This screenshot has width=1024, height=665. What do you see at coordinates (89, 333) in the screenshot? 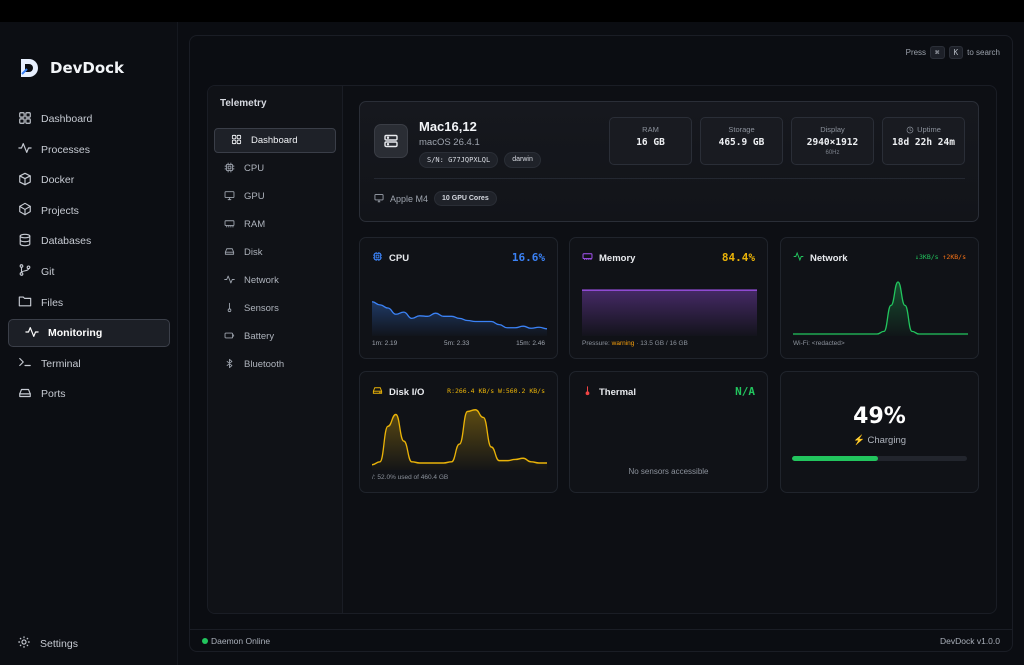
I see `sidebar-item-monitoring: Monitoring` at bounding box center [89, 333].